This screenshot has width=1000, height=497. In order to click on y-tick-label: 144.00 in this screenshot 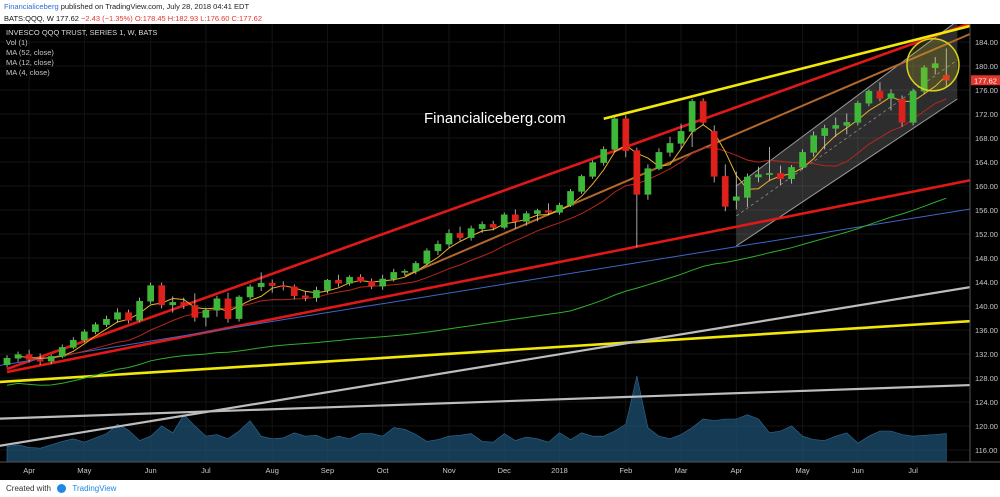, I will do `click(986, 282)`.